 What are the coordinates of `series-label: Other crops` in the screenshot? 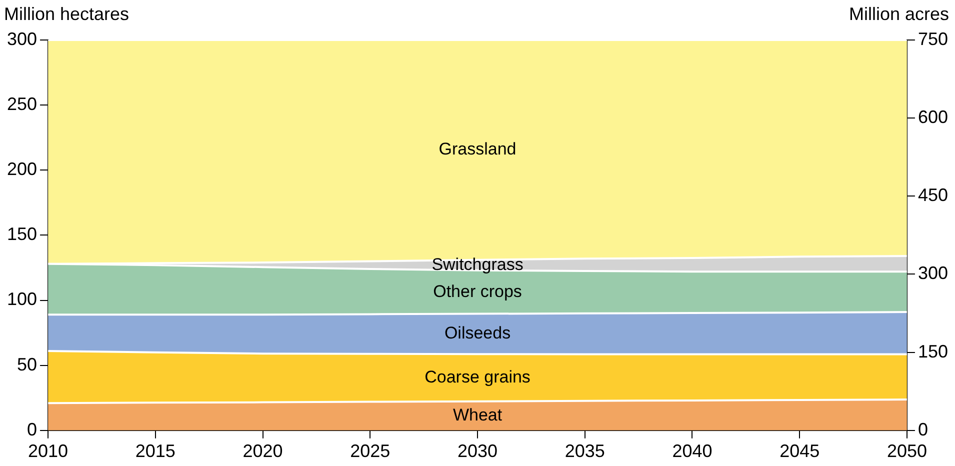 It's located at (477, 291).